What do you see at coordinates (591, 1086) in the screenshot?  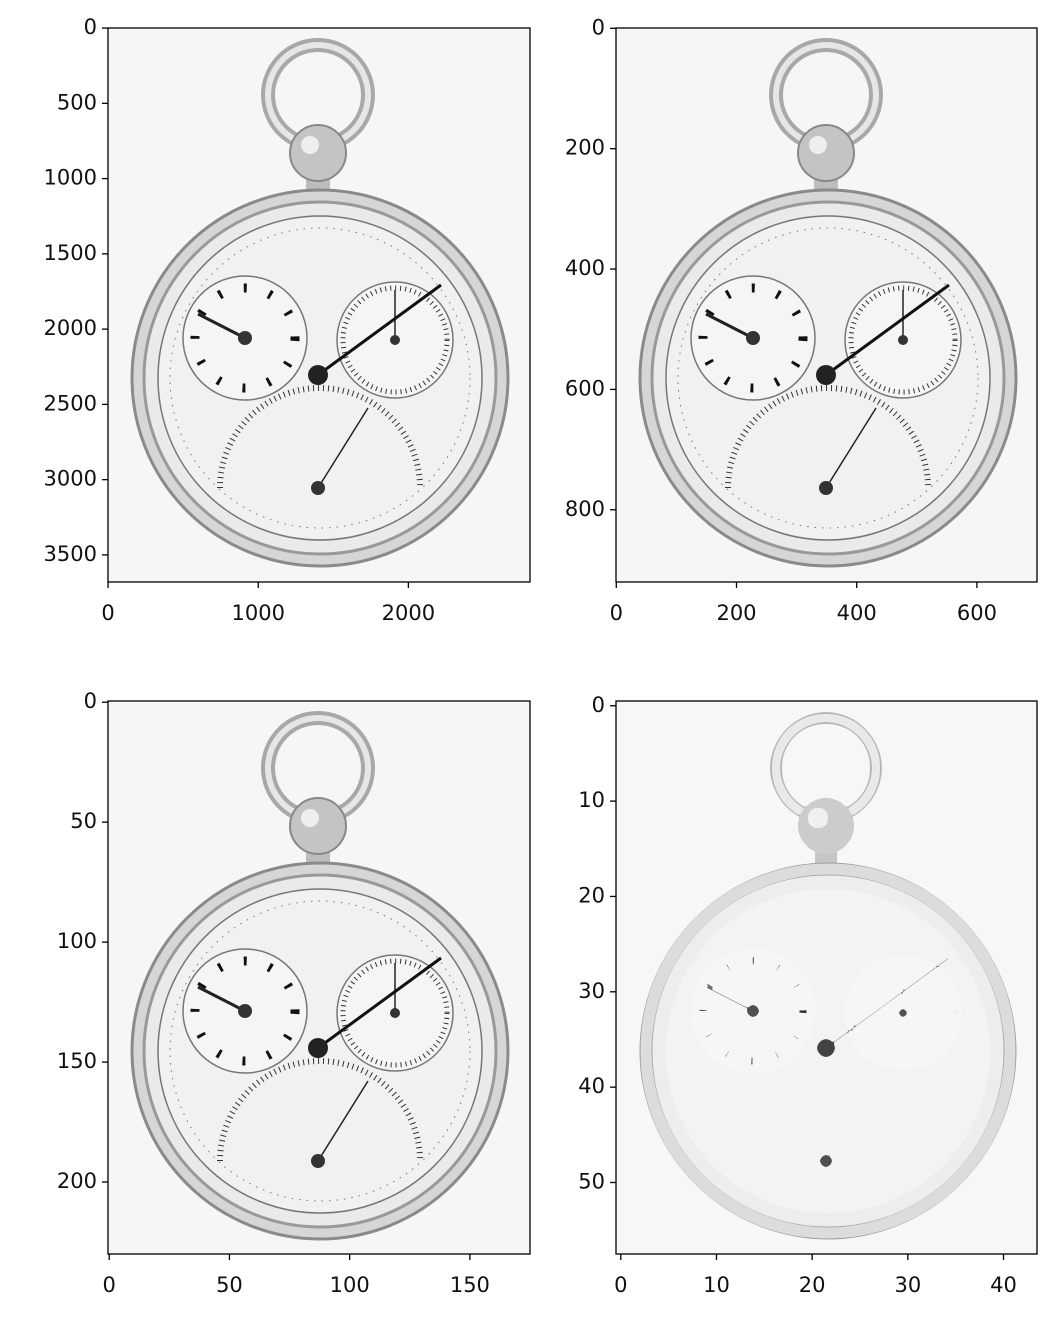 I see `y-tick-label: 40` at bounding box center [591, 1086].